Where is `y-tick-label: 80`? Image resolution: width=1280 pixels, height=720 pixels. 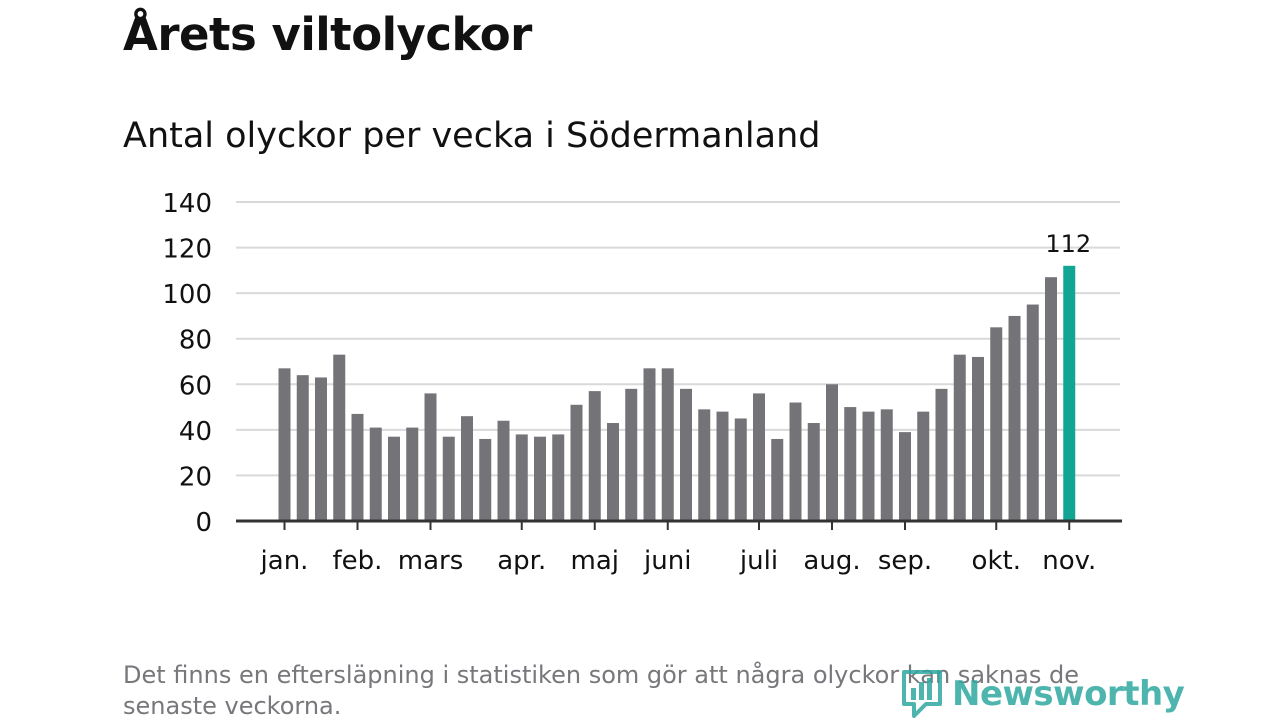 y-tick-label: 80 is located at coordinates (195, 341).